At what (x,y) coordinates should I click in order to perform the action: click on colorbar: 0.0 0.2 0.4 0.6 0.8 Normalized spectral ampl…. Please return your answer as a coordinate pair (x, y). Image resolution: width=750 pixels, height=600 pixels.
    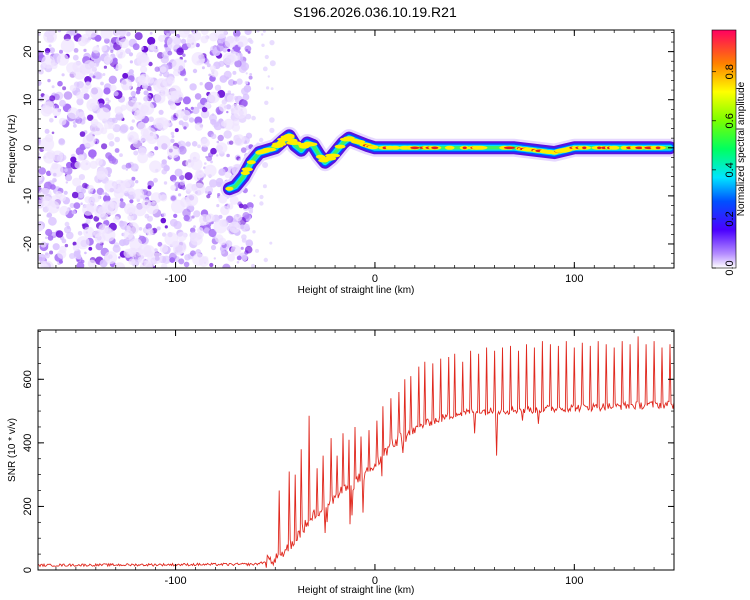
    Looking at the image, I should click on (729, 152).